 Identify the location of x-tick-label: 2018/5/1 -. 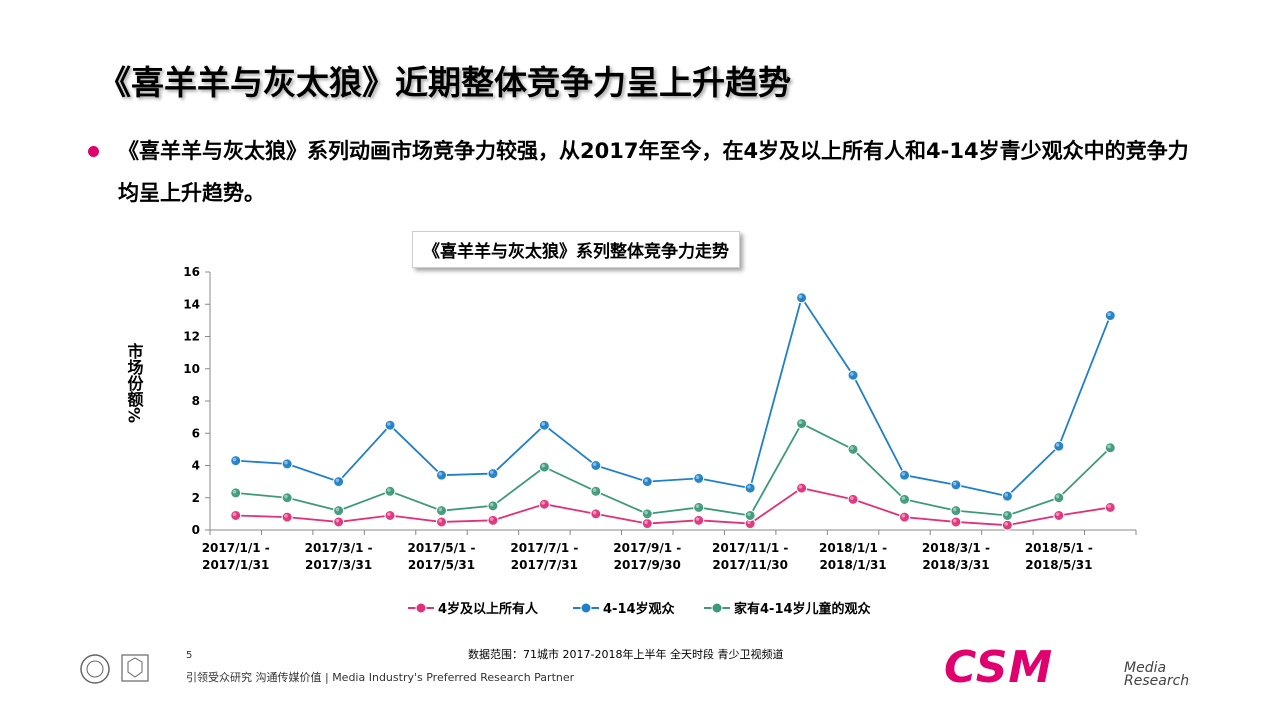
(1059, 548).